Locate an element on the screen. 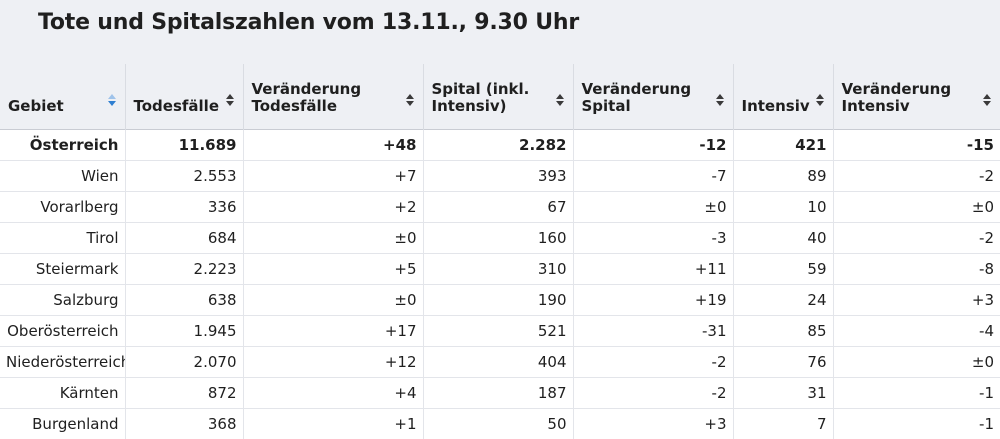 Image resolution: width=1000 pixels, height=439 pixels. cell-spital-inkl-intensiv: 50 is located at coordinates (498, 424).